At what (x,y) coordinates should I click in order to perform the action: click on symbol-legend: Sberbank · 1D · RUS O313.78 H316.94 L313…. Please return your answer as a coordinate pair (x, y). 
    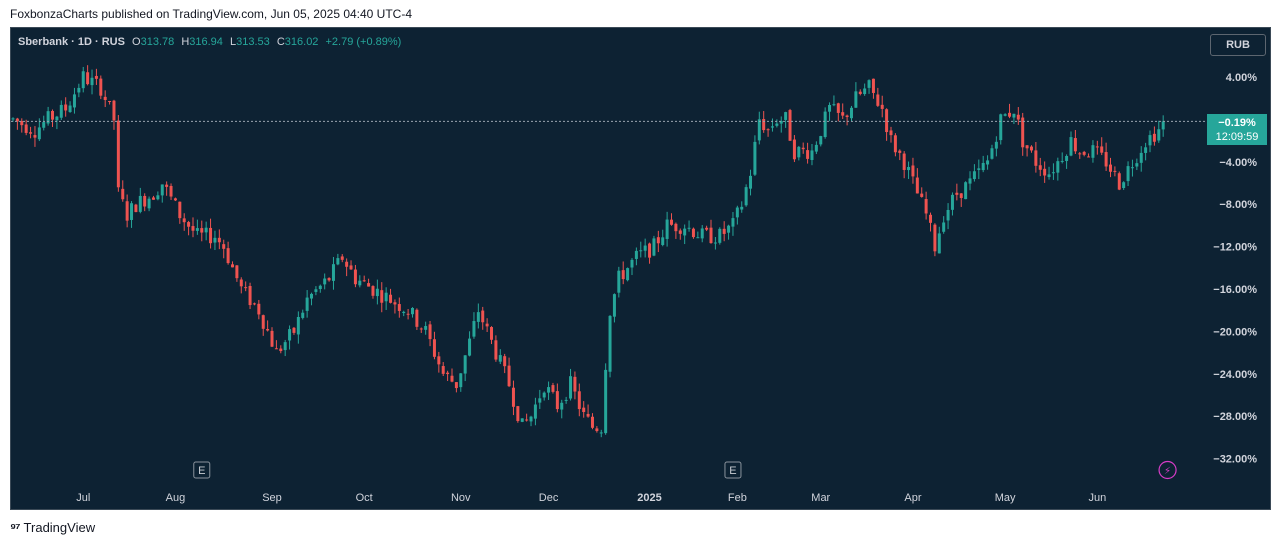
    Looking at the image, I should click on (209, 42).